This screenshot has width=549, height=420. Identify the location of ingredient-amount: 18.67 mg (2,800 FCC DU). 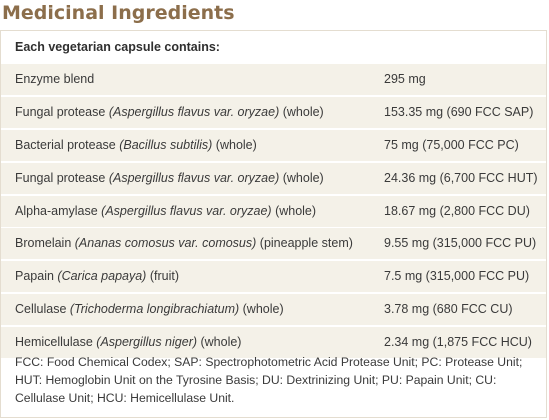
(457, 210).